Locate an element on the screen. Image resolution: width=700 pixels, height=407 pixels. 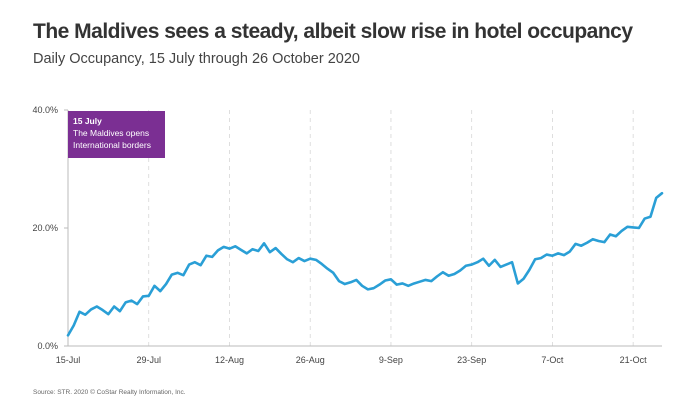
x-tick-label: 15-Jul is located at coordinates (68, 360).